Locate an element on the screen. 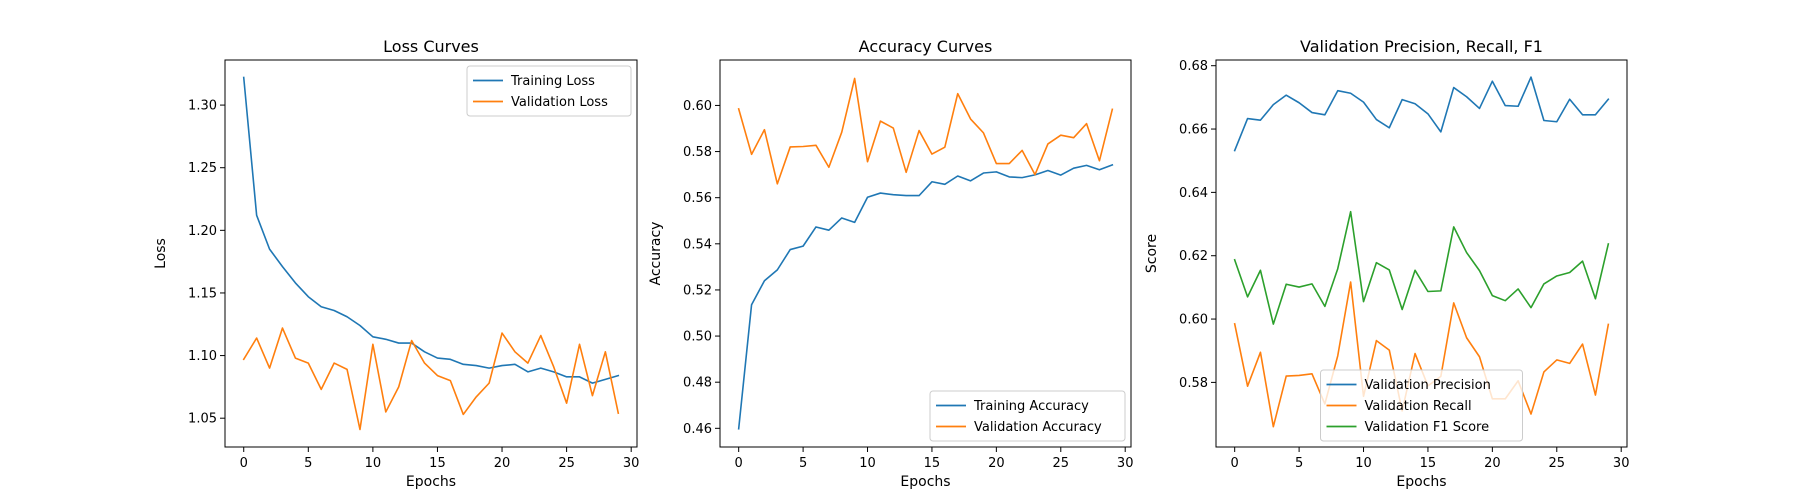 The image size is (1800, 500). series-line-training-accuracy is located at coordinates (925, 296).